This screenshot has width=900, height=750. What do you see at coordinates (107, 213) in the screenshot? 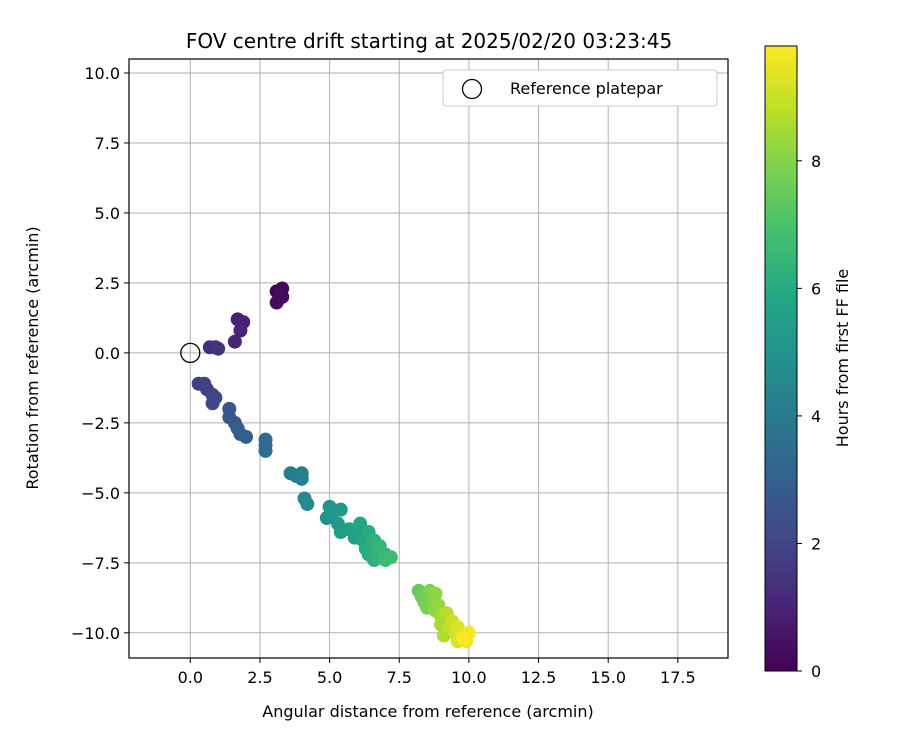
I see `y-tick-label: 5.0` at bounding box center [107, 213].